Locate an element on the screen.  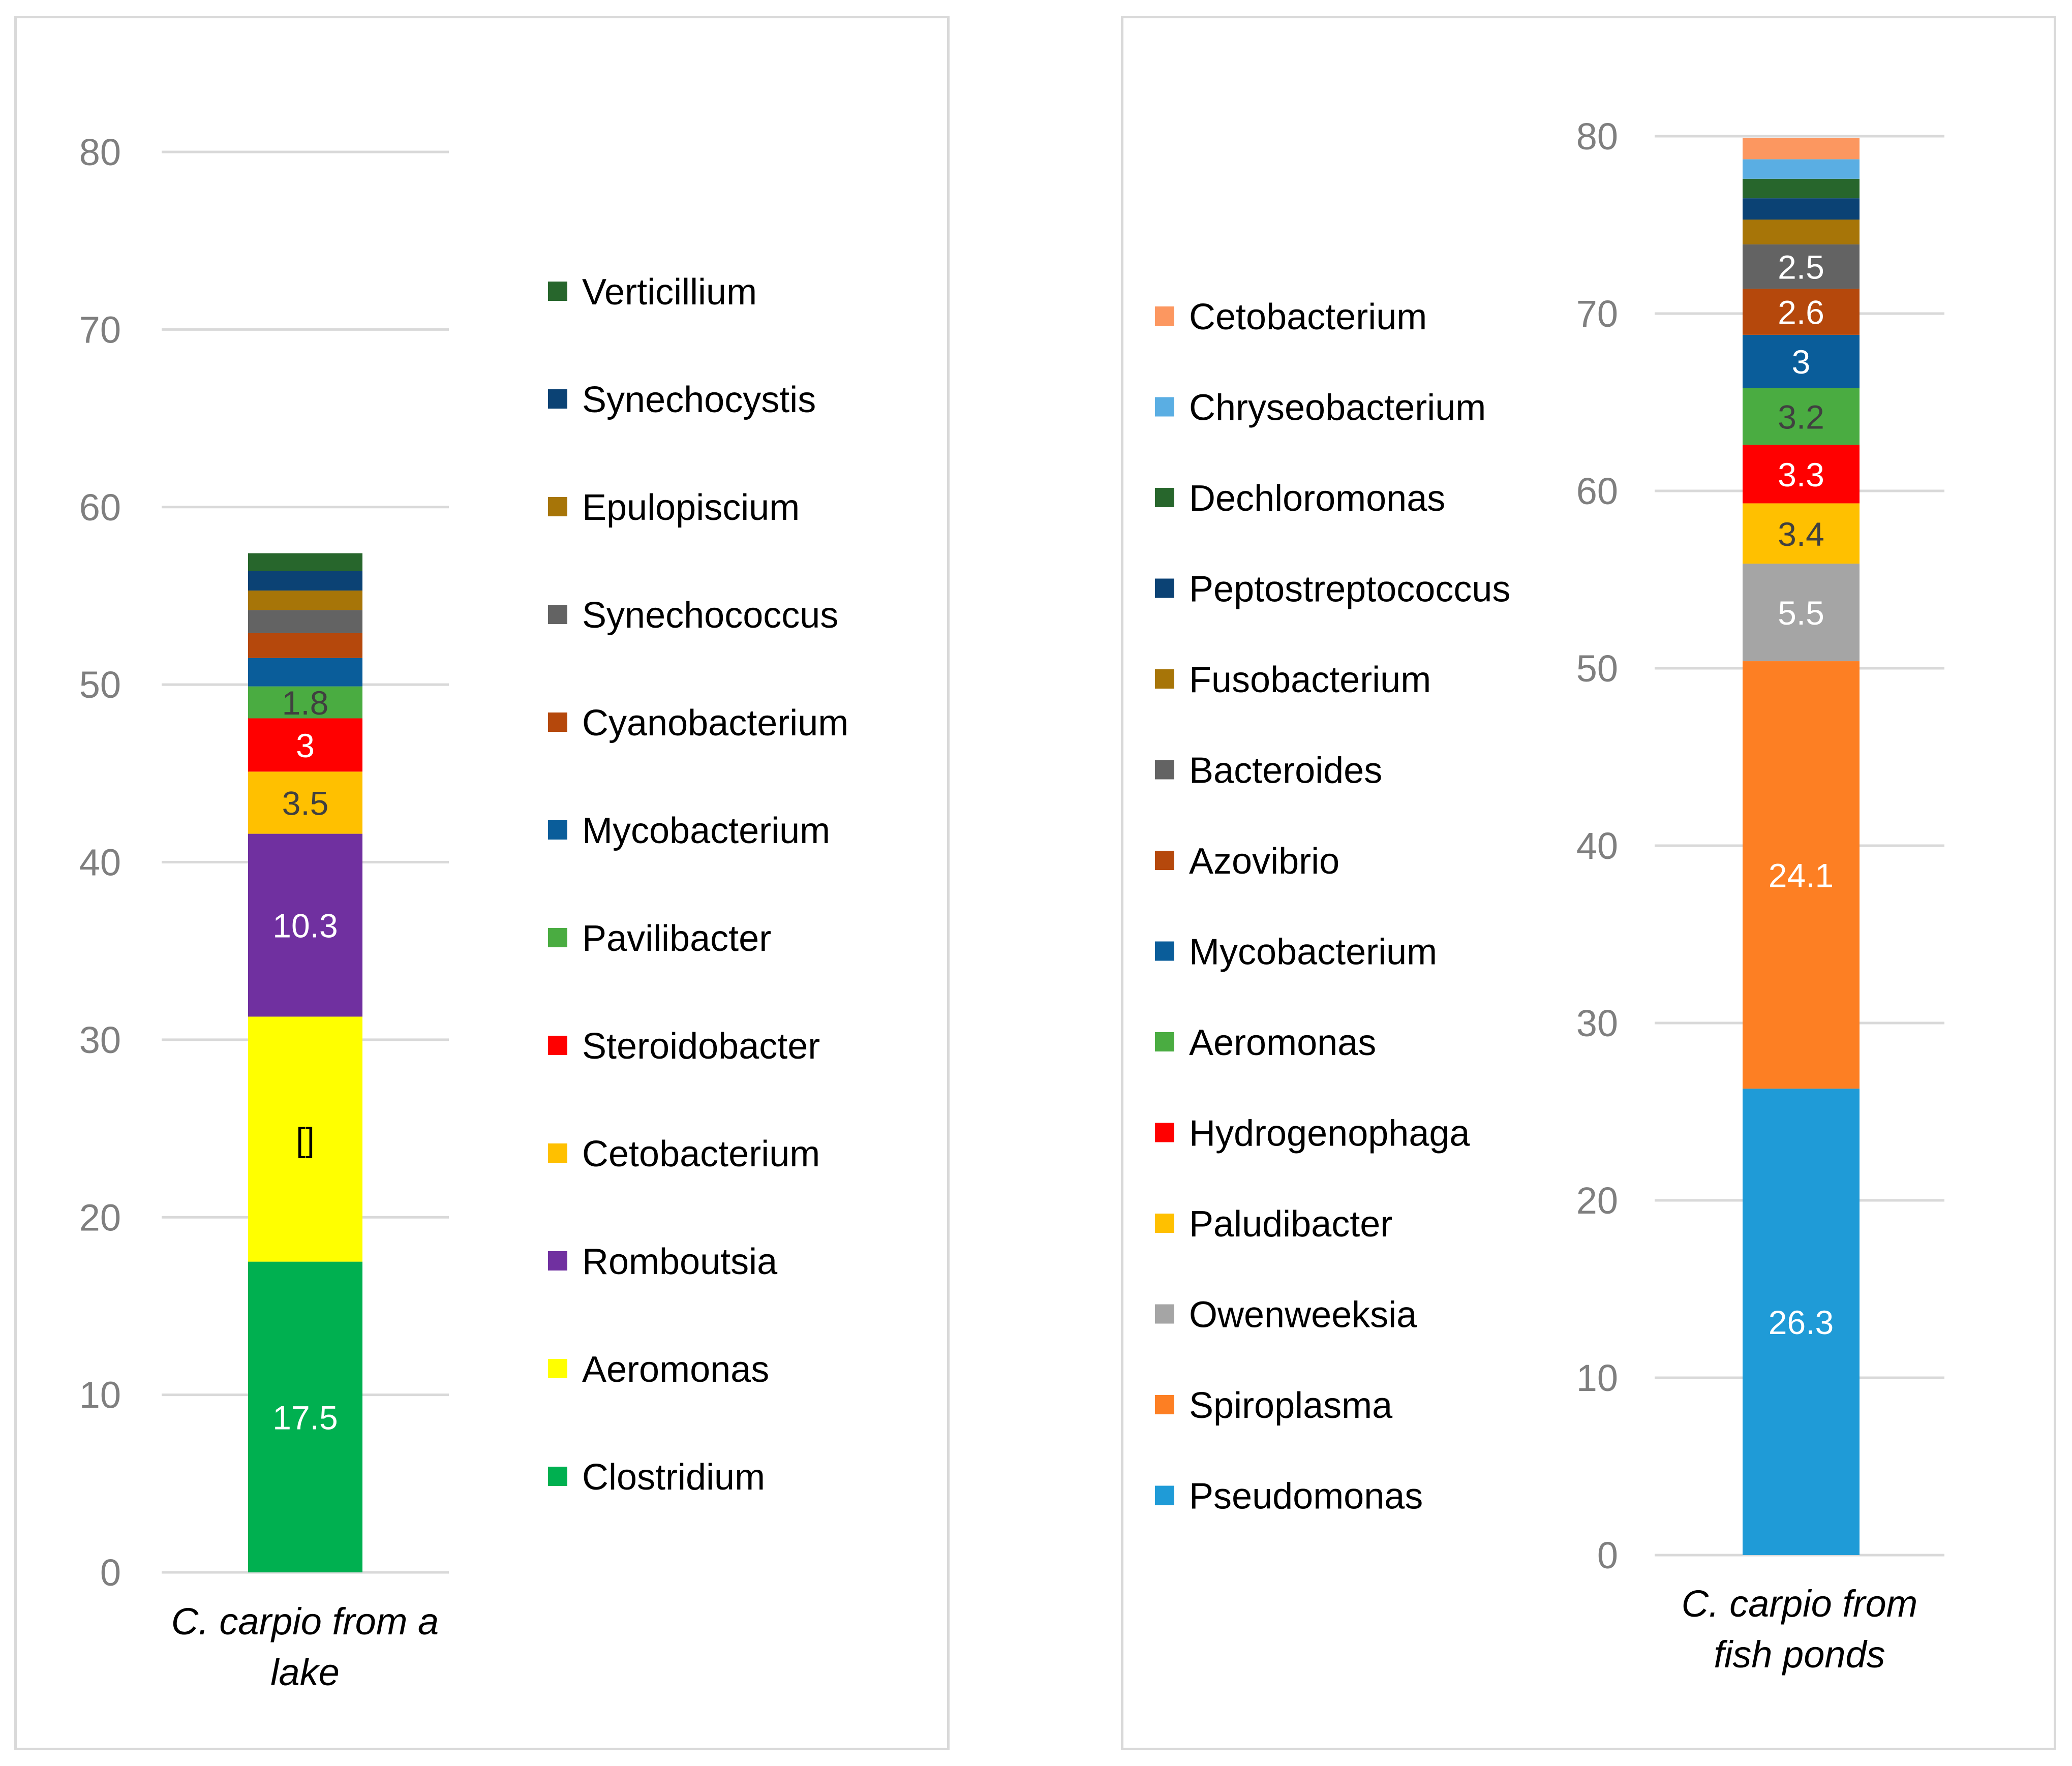
legend-item-chryseobacterium: Chryseobacterium is located at coordinates (1320, 408).